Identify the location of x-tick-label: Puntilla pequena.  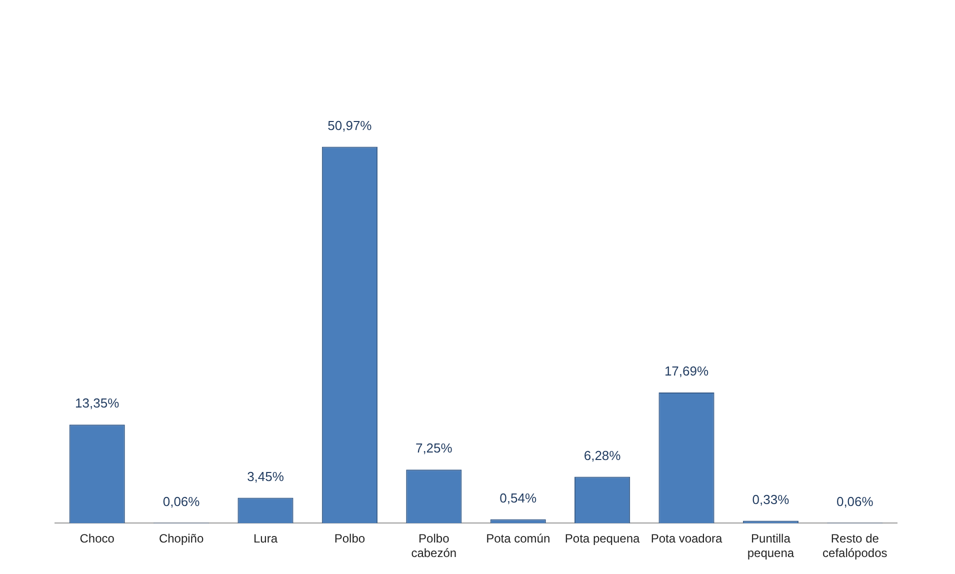
(770, 546).